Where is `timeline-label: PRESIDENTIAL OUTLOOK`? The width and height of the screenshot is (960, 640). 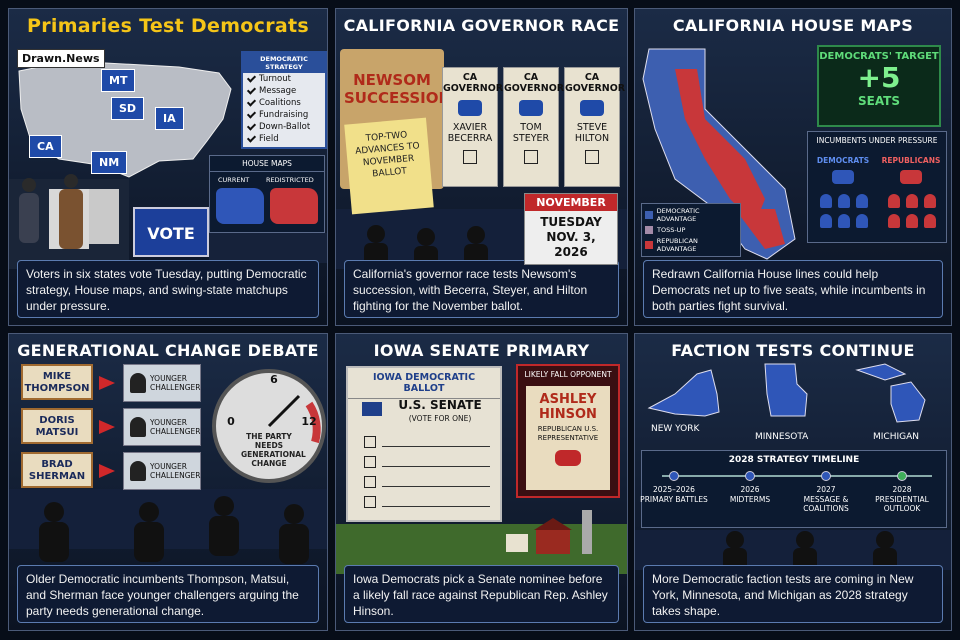
timeline-label: PRESIDENTIAL OUTLOOK is located at coordinates (902, 504).